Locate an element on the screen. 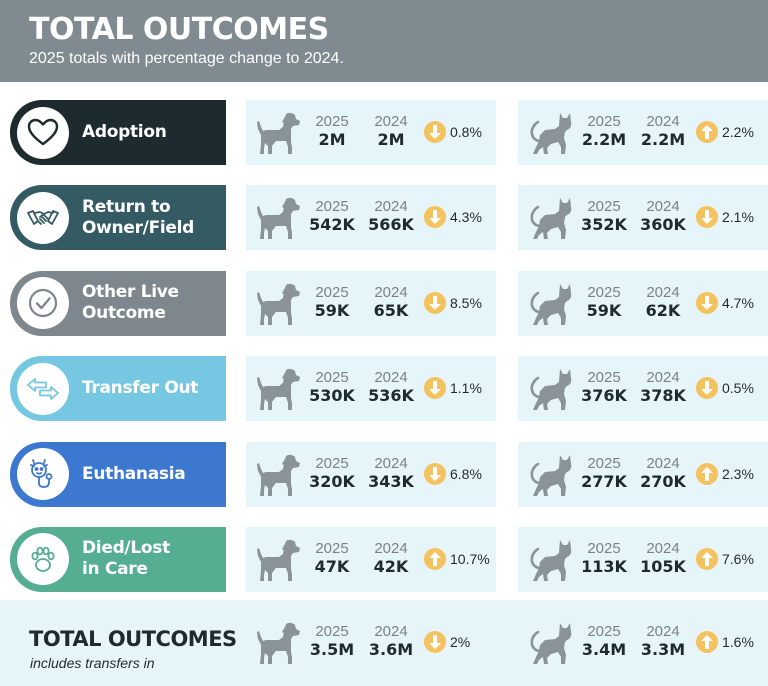 Image resolution: width=768 pixels, height=686 pixels. category-pill: Adoption is located at coordinates (118, 132).